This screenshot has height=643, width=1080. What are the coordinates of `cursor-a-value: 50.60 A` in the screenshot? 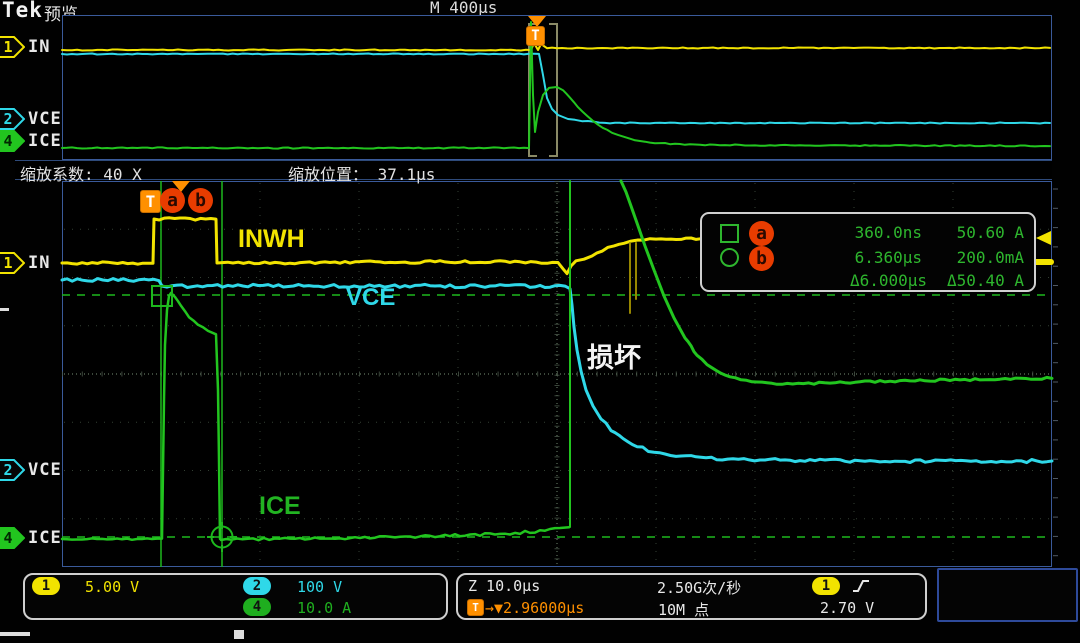 It's located at (990, 232).